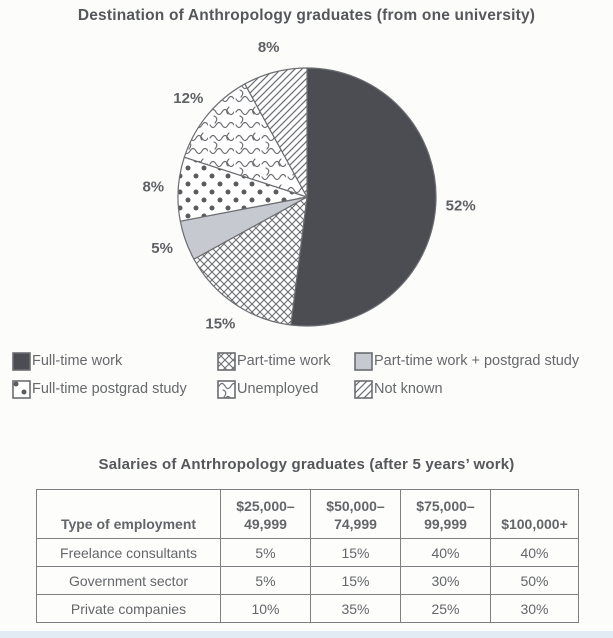 The height and width of the screenshot is (638, 613). What do you see at coordinates (128, 552) in the screenshot?
I see `row-label: Freelance consultants` at bounding box center [128, 552].